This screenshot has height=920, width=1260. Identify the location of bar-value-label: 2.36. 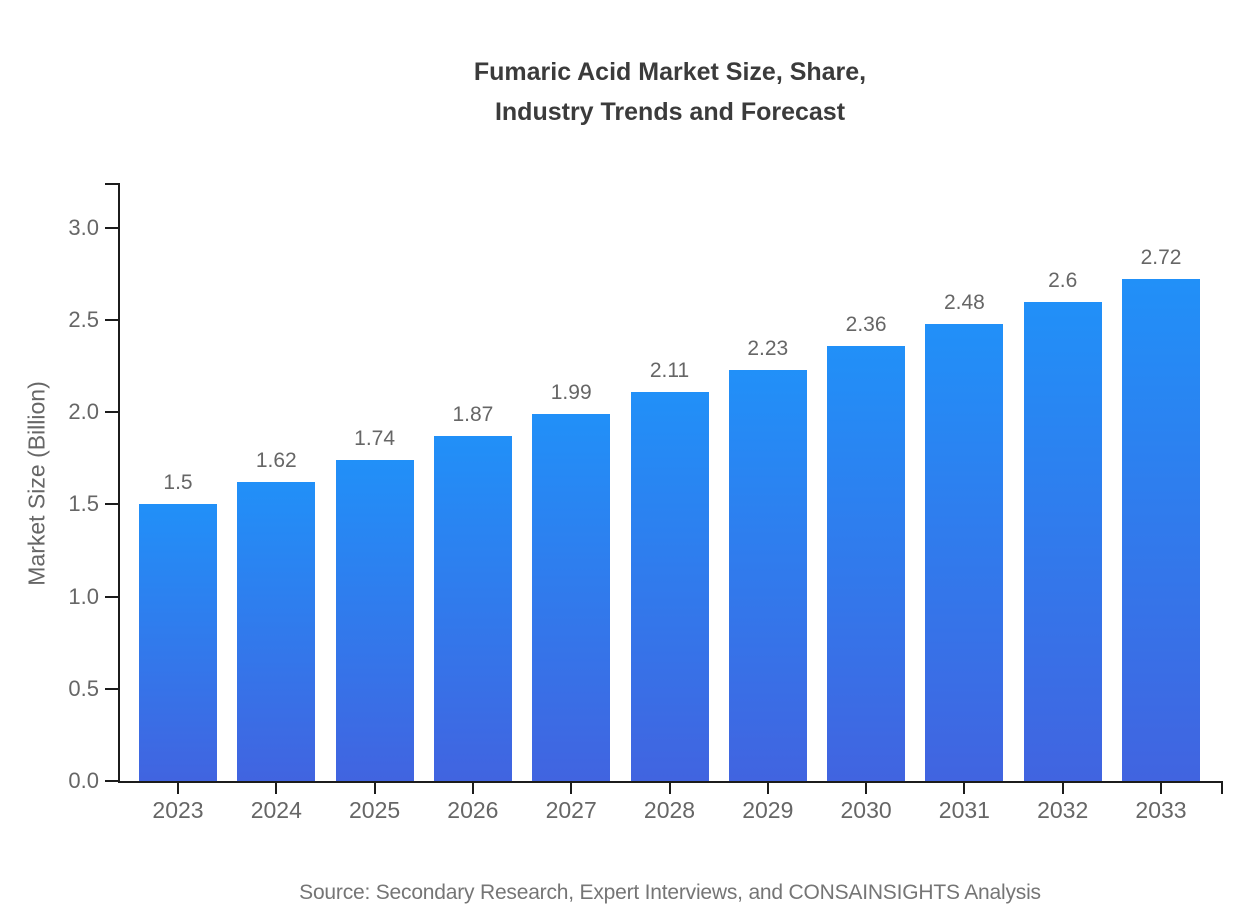
(866, 324).